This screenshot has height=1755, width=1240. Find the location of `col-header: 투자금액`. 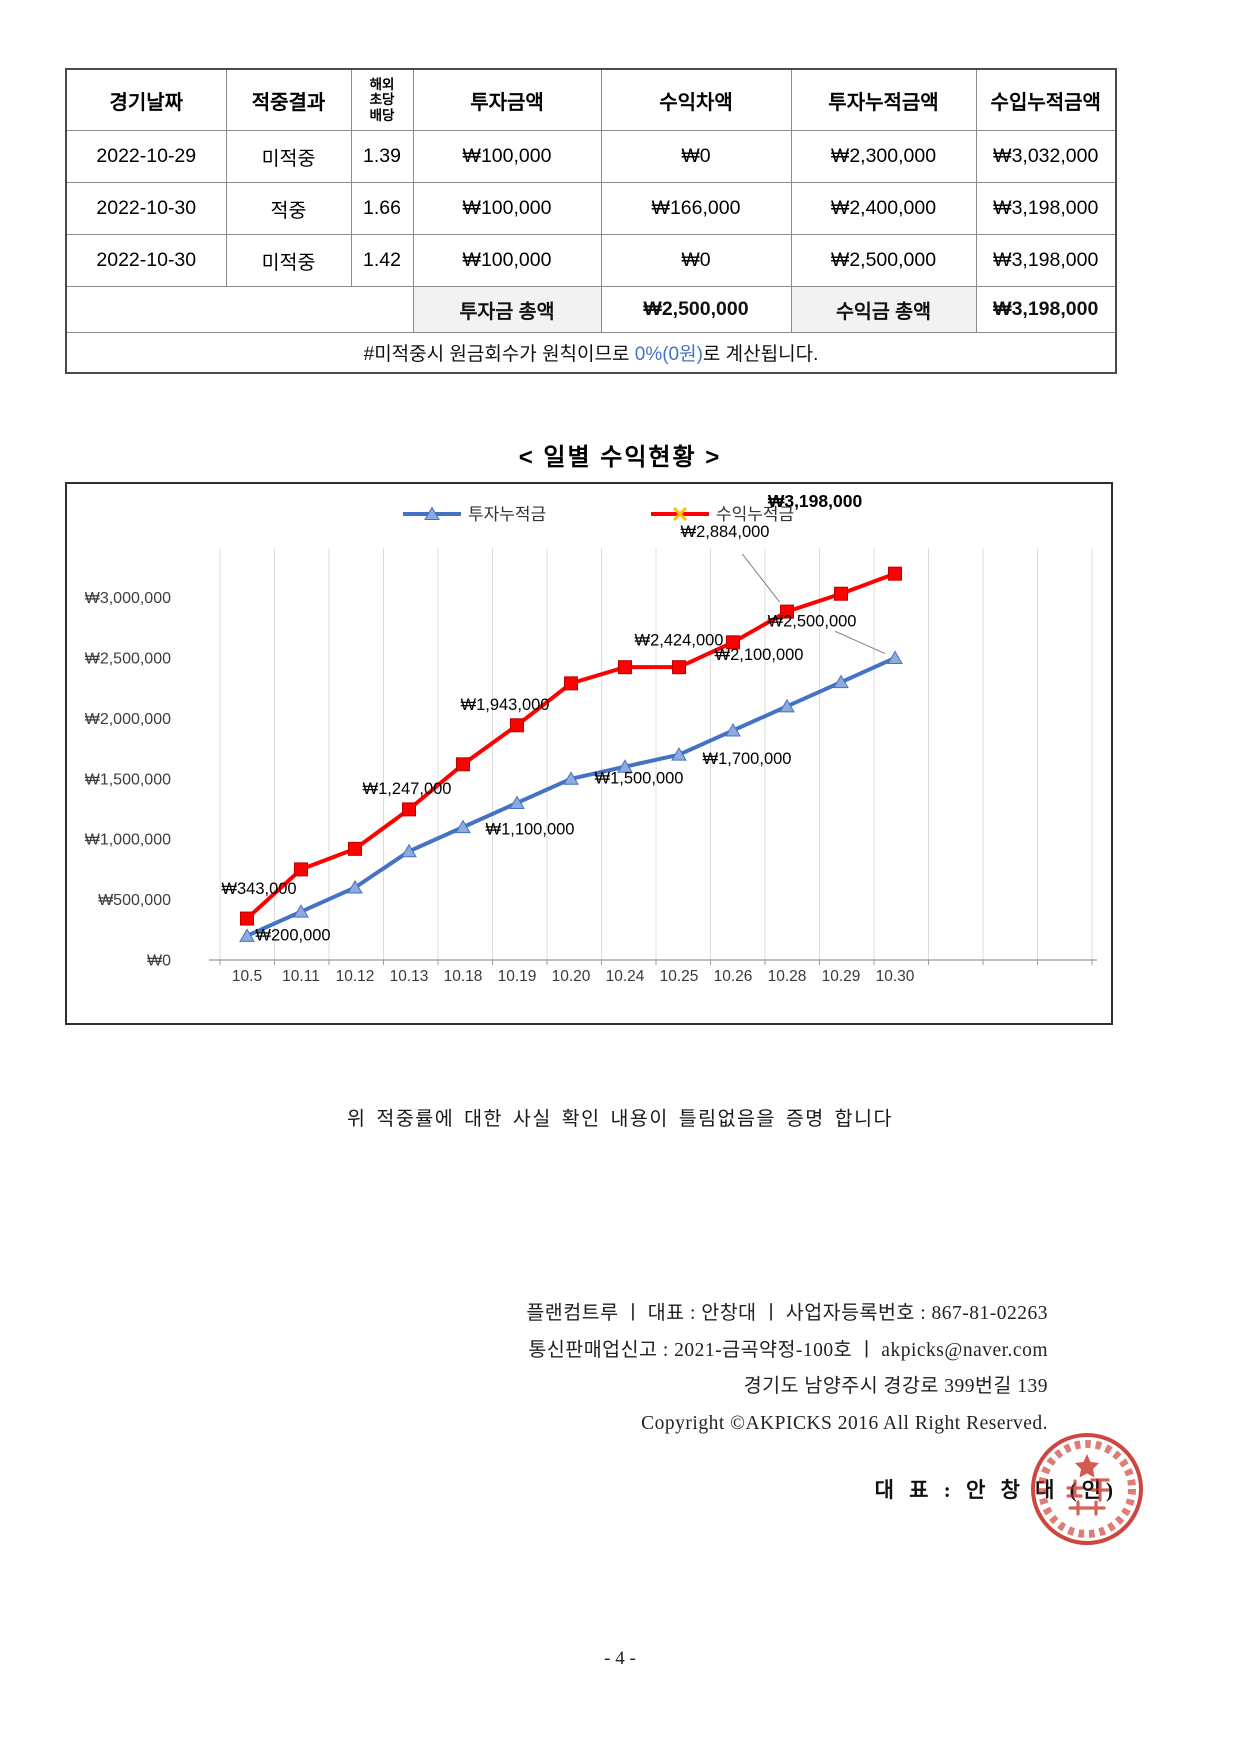

col-header: 투자금액 is located at coordinates (507, 99).